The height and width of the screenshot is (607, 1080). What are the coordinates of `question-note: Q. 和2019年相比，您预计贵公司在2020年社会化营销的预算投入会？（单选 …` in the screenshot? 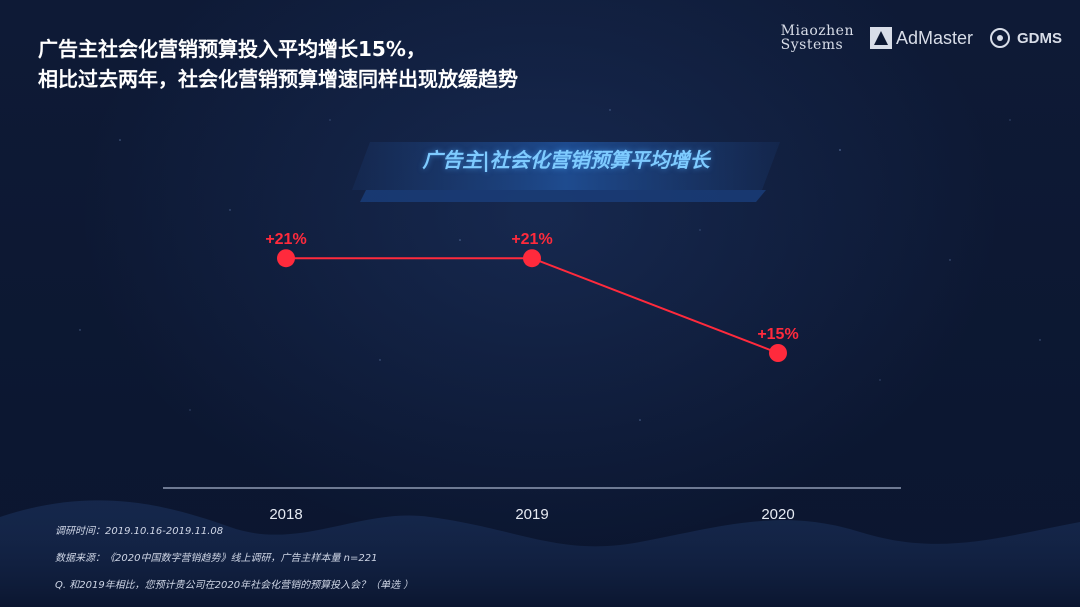 It's located at (234, 585).